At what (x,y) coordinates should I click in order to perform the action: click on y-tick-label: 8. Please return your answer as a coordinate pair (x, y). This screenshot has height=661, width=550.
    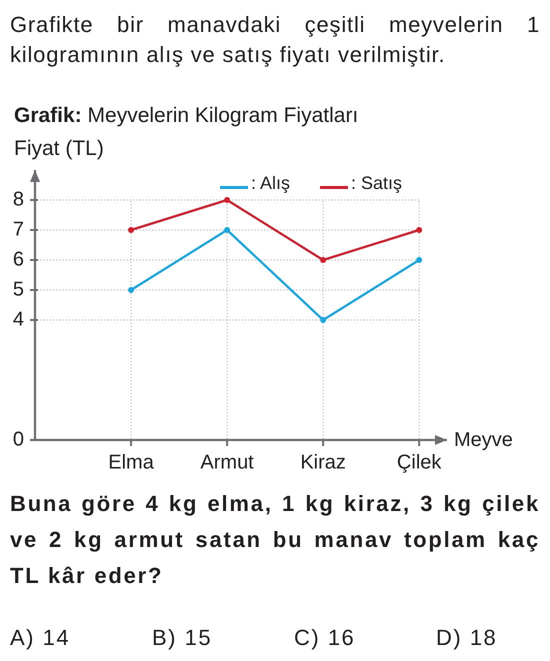
    Looking at the image, I should click on (18, 199).